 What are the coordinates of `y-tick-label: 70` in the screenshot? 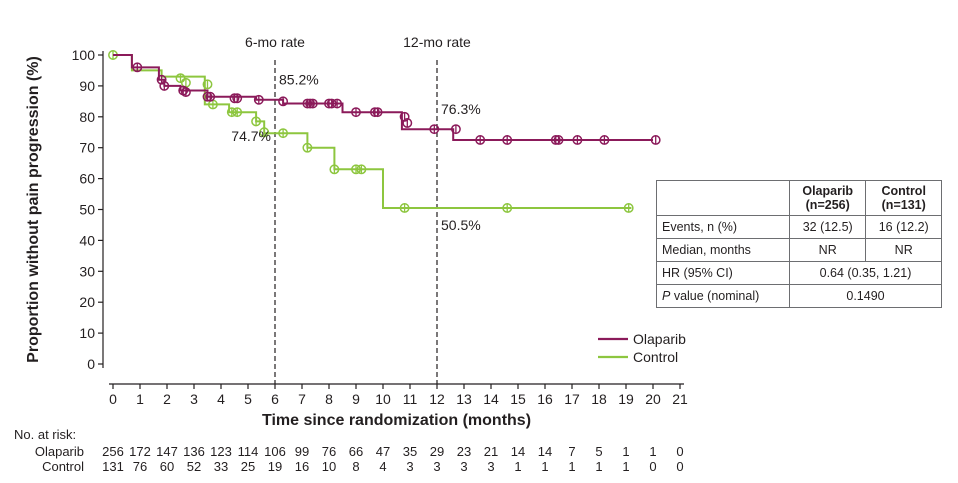 It's located at (87, 148).